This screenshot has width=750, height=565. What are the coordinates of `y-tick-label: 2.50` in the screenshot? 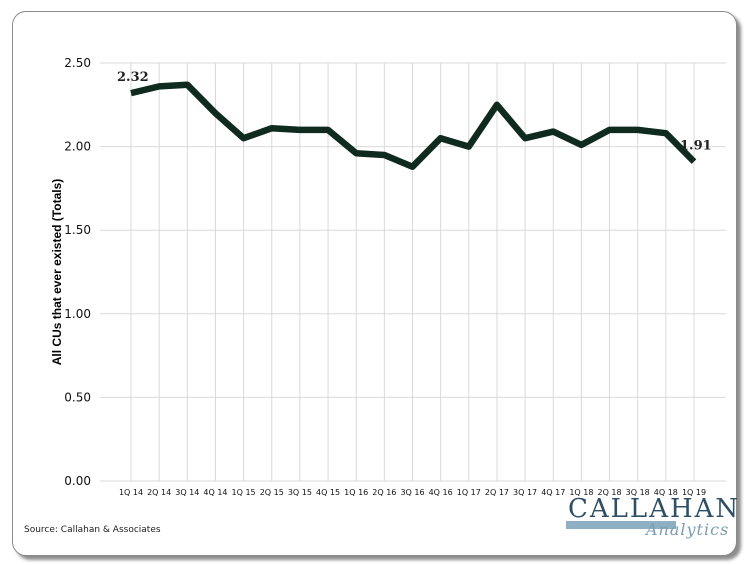 It's located at (77, 63).